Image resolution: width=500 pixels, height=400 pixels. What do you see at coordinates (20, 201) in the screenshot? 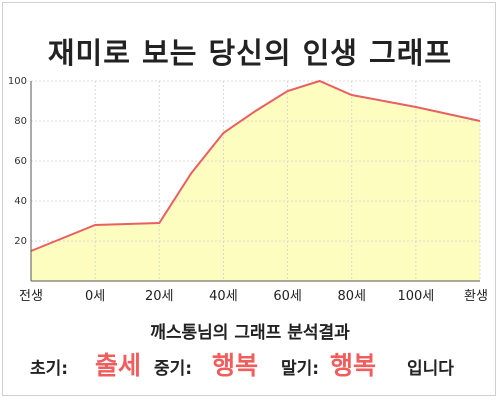
I see `y-tick-label: 40` at bounding box center [20, 201].